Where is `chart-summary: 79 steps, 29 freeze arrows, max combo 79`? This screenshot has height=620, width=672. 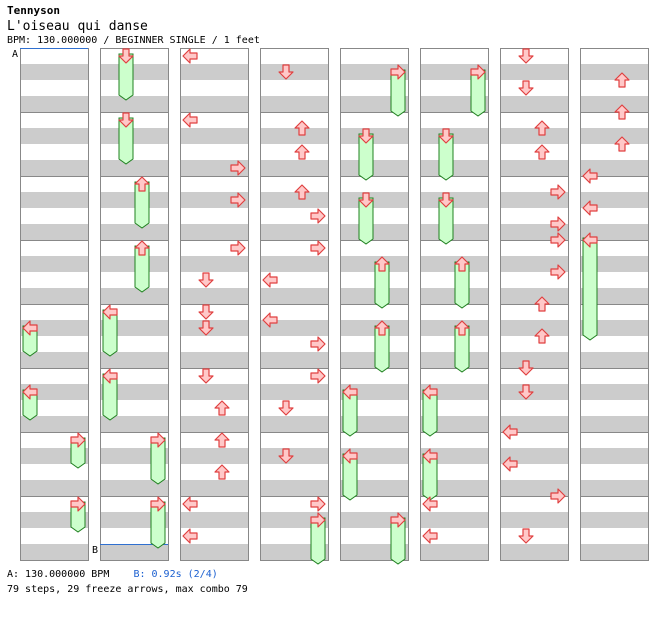
chart-summary: 79 steps, 29 freeze arrows, max combo 79 is located at coordinates (127, 589).